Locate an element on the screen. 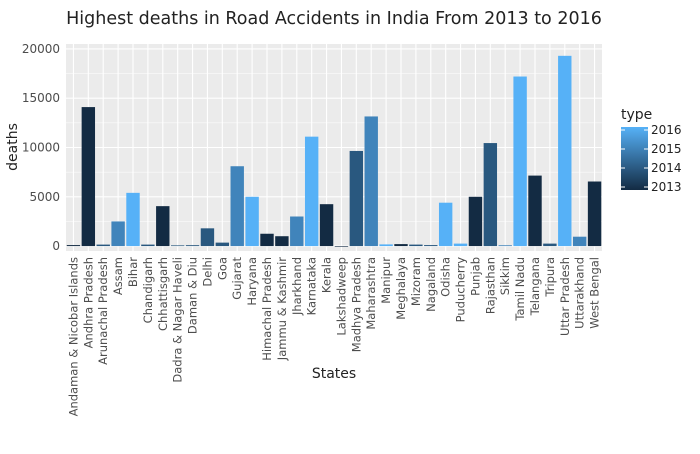 Image resolution: width=700 pixels, height=454 pixels. x-tick-label: Rajasthan is located at coordinates (490, 285).